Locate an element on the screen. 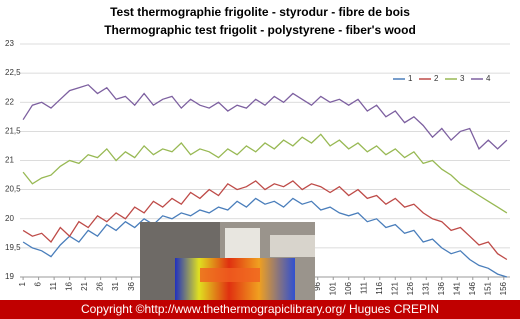 This screenshot has height=319, width=520. footer-bar is located at coordinates (260, 309).